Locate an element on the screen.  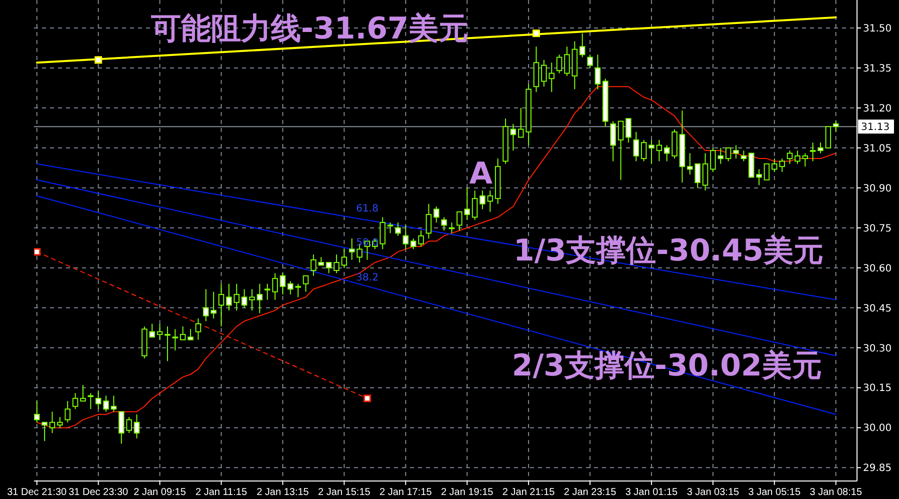
y-tick-label: 30.30 is located at coordinates (877, 348).